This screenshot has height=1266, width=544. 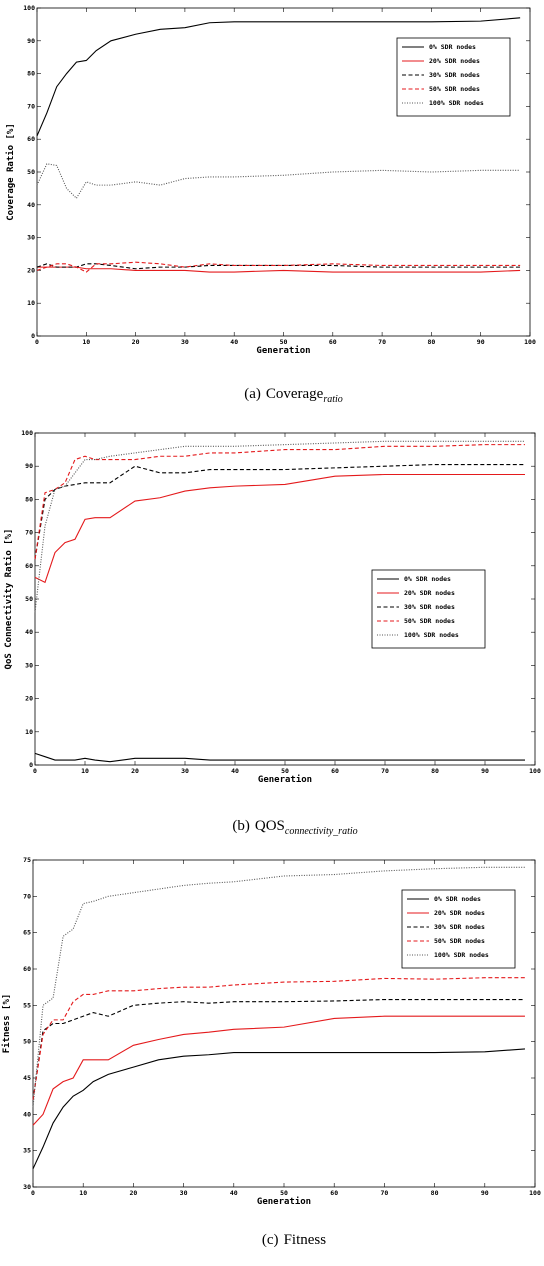 What do you see at coordinates (27, 1005) in the screenshot?
I see `y-tick-label: 55` at bounding box center [27, 1005].